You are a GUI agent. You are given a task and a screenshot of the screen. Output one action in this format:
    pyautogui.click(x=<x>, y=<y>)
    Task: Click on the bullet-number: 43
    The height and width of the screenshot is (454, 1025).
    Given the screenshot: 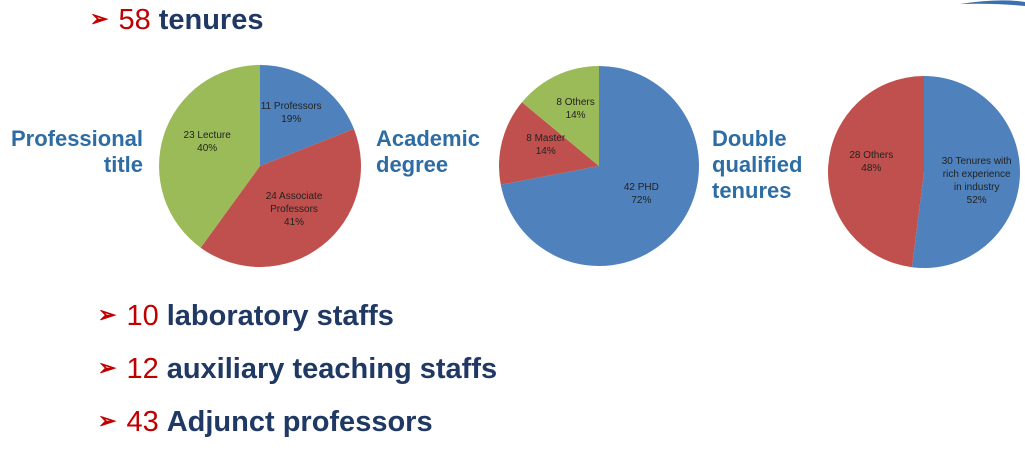 What is the action you would take?
    pyautogui.click(x=142, y=422)
    